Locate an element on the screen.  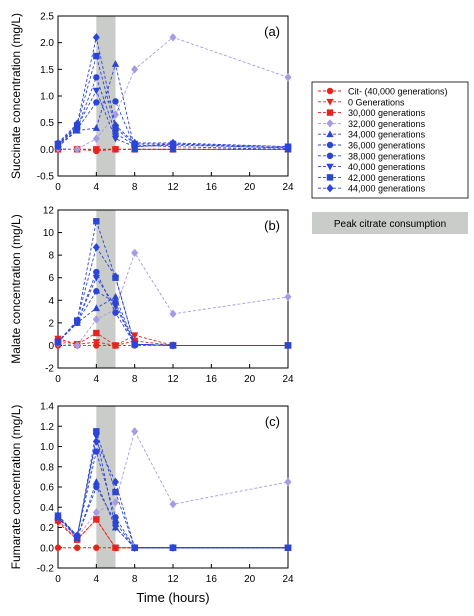
legend-label: 42,000 generations is located at coordinates (387, 178).